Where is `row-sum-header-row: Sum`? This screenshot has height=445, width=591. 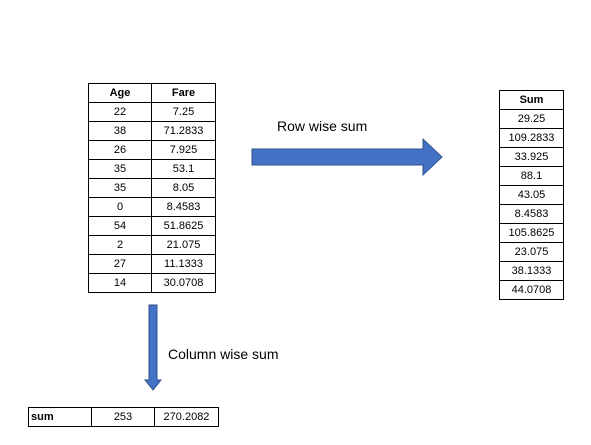 row-sum-header-row: Sum is located at coordinates (531, 100).